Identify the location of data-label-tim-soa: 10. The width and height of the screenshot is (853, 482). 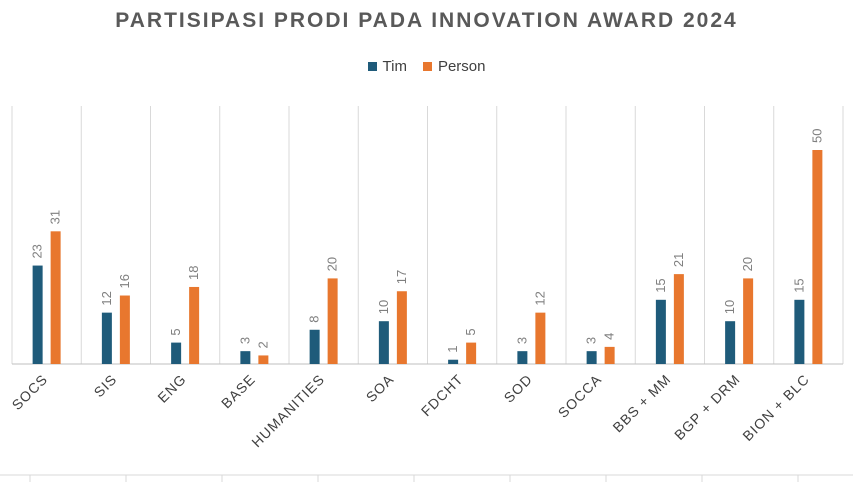
(383, 307).